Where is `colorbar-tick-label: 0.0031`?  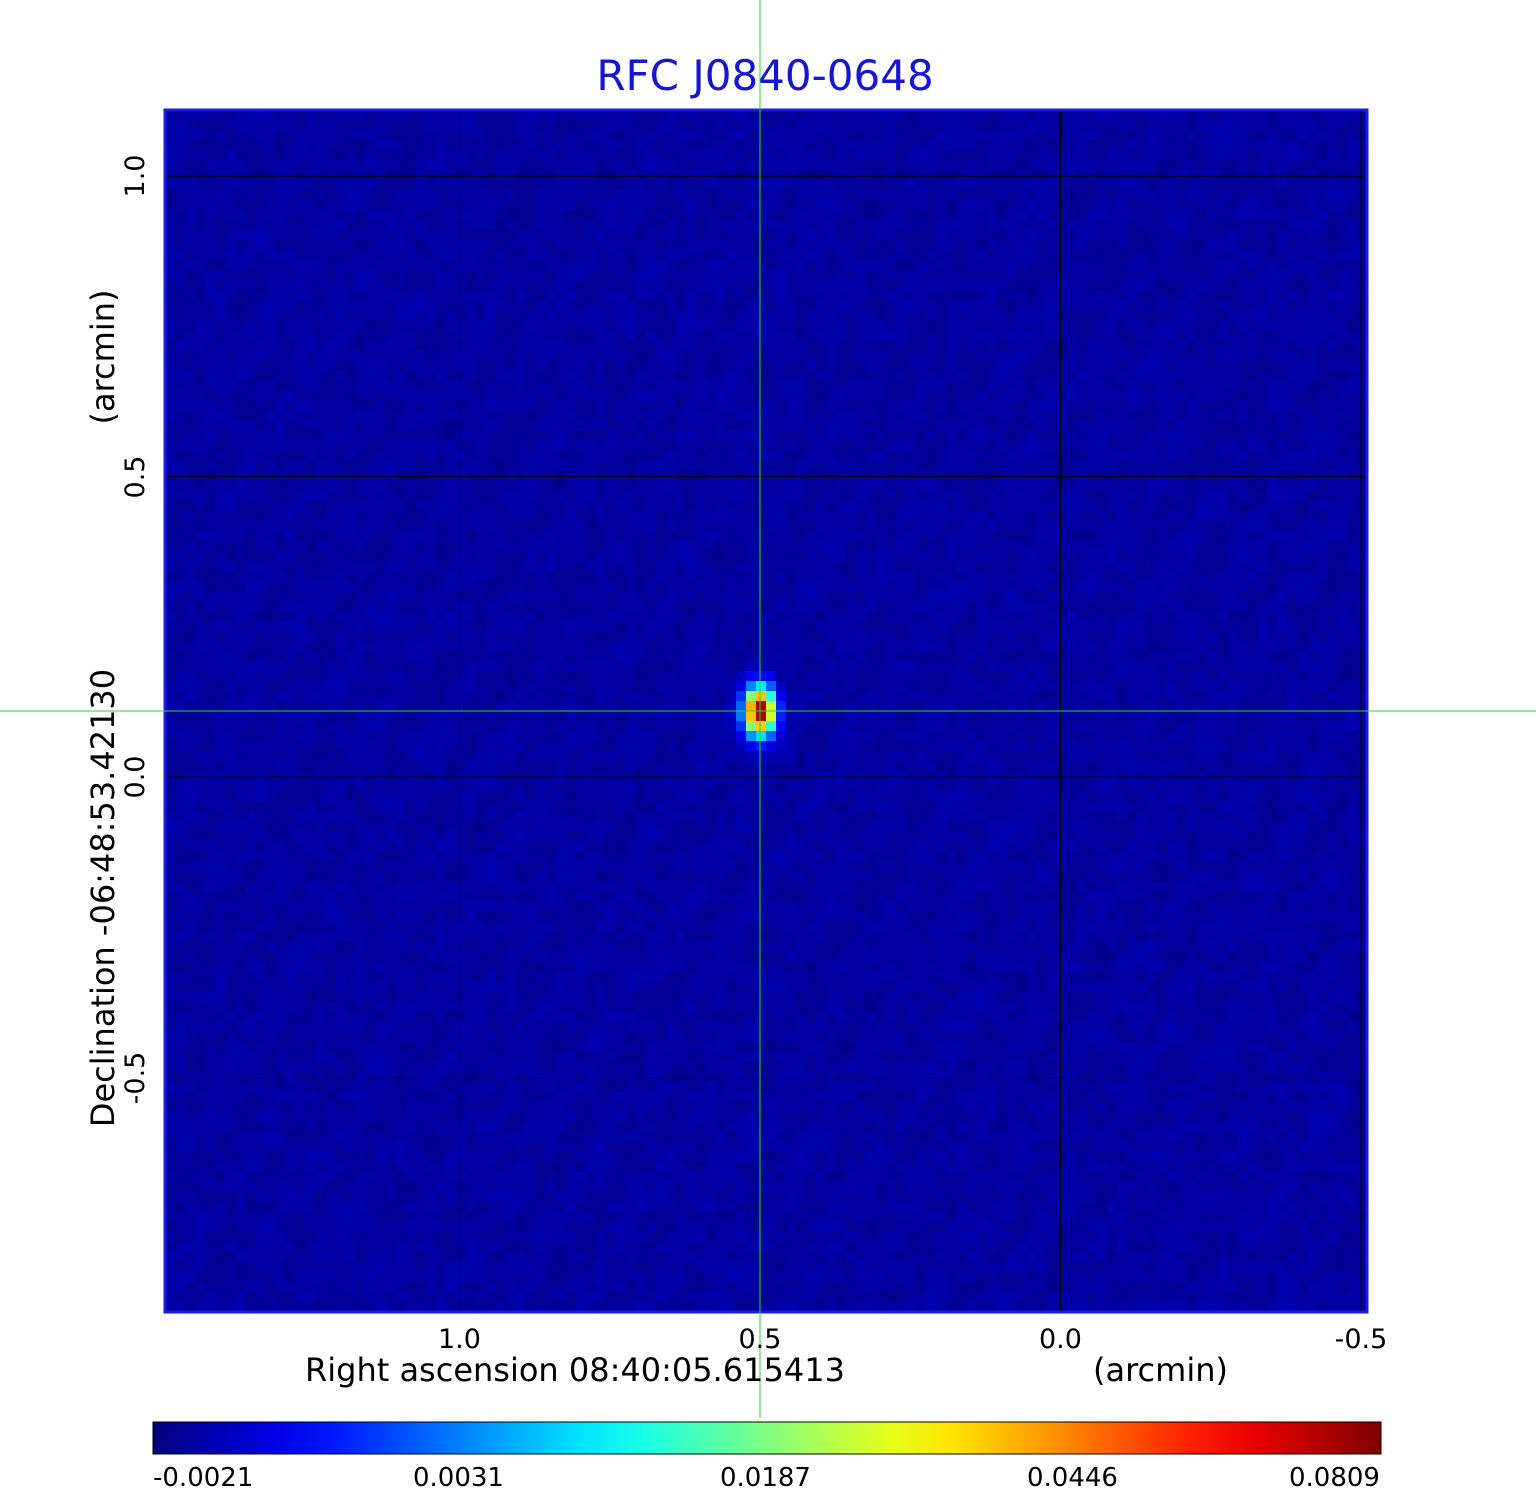 colorbar-tick-label: 0.0031 is located at coordinates (458, 1478).